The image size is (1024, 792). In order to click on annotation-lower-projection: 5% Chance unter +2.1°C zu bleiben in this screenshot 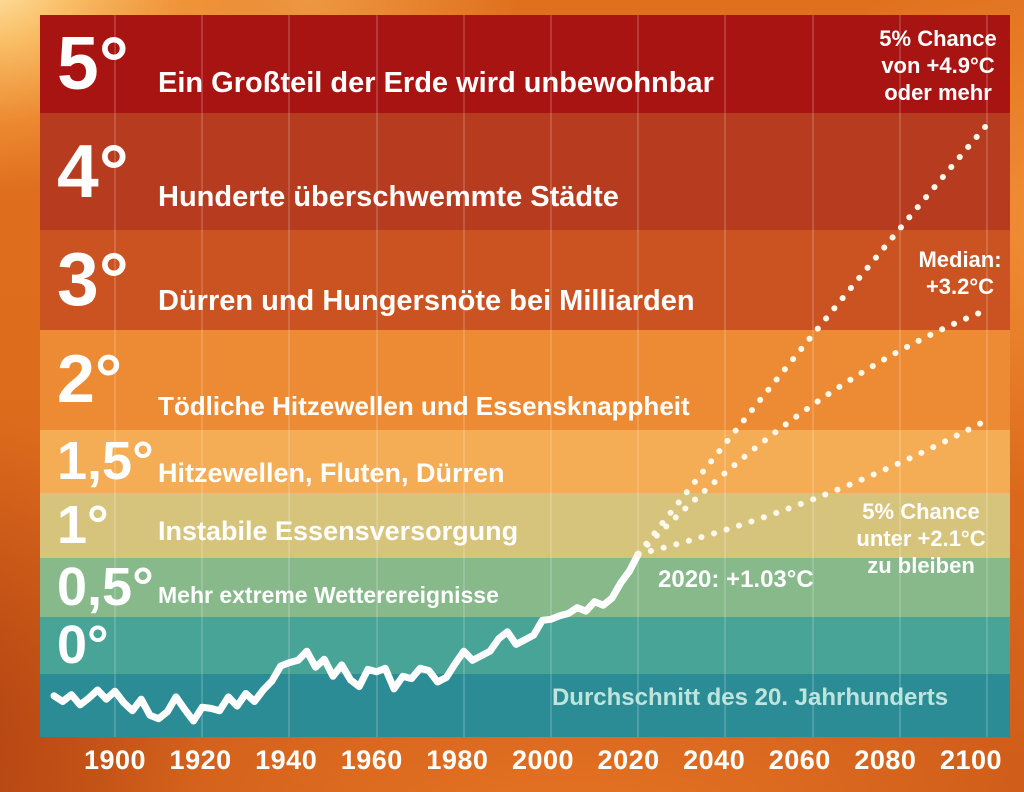, I will do `click(920, 538)`.